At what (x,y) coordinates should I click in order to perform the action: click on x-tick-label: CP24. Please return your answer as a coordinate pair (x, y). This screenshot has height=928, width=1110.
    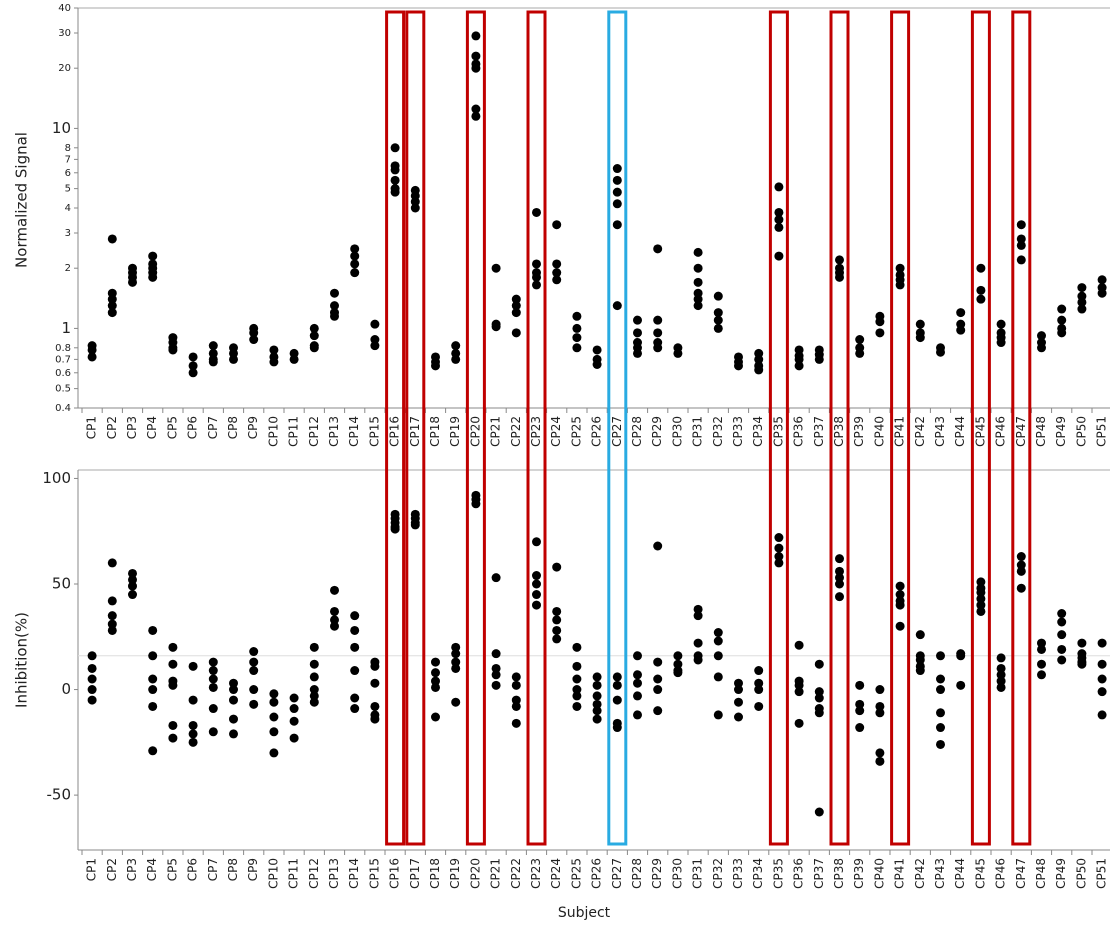
    Looking at the image, I should click on (556, 873).